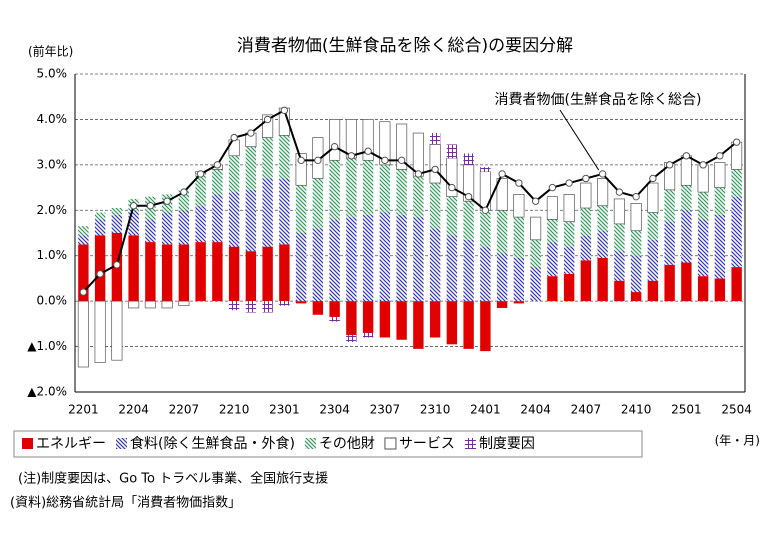  Describe the element at coordinates (579, 140) in the screenshot. I see `annotation-arrow` at that location.